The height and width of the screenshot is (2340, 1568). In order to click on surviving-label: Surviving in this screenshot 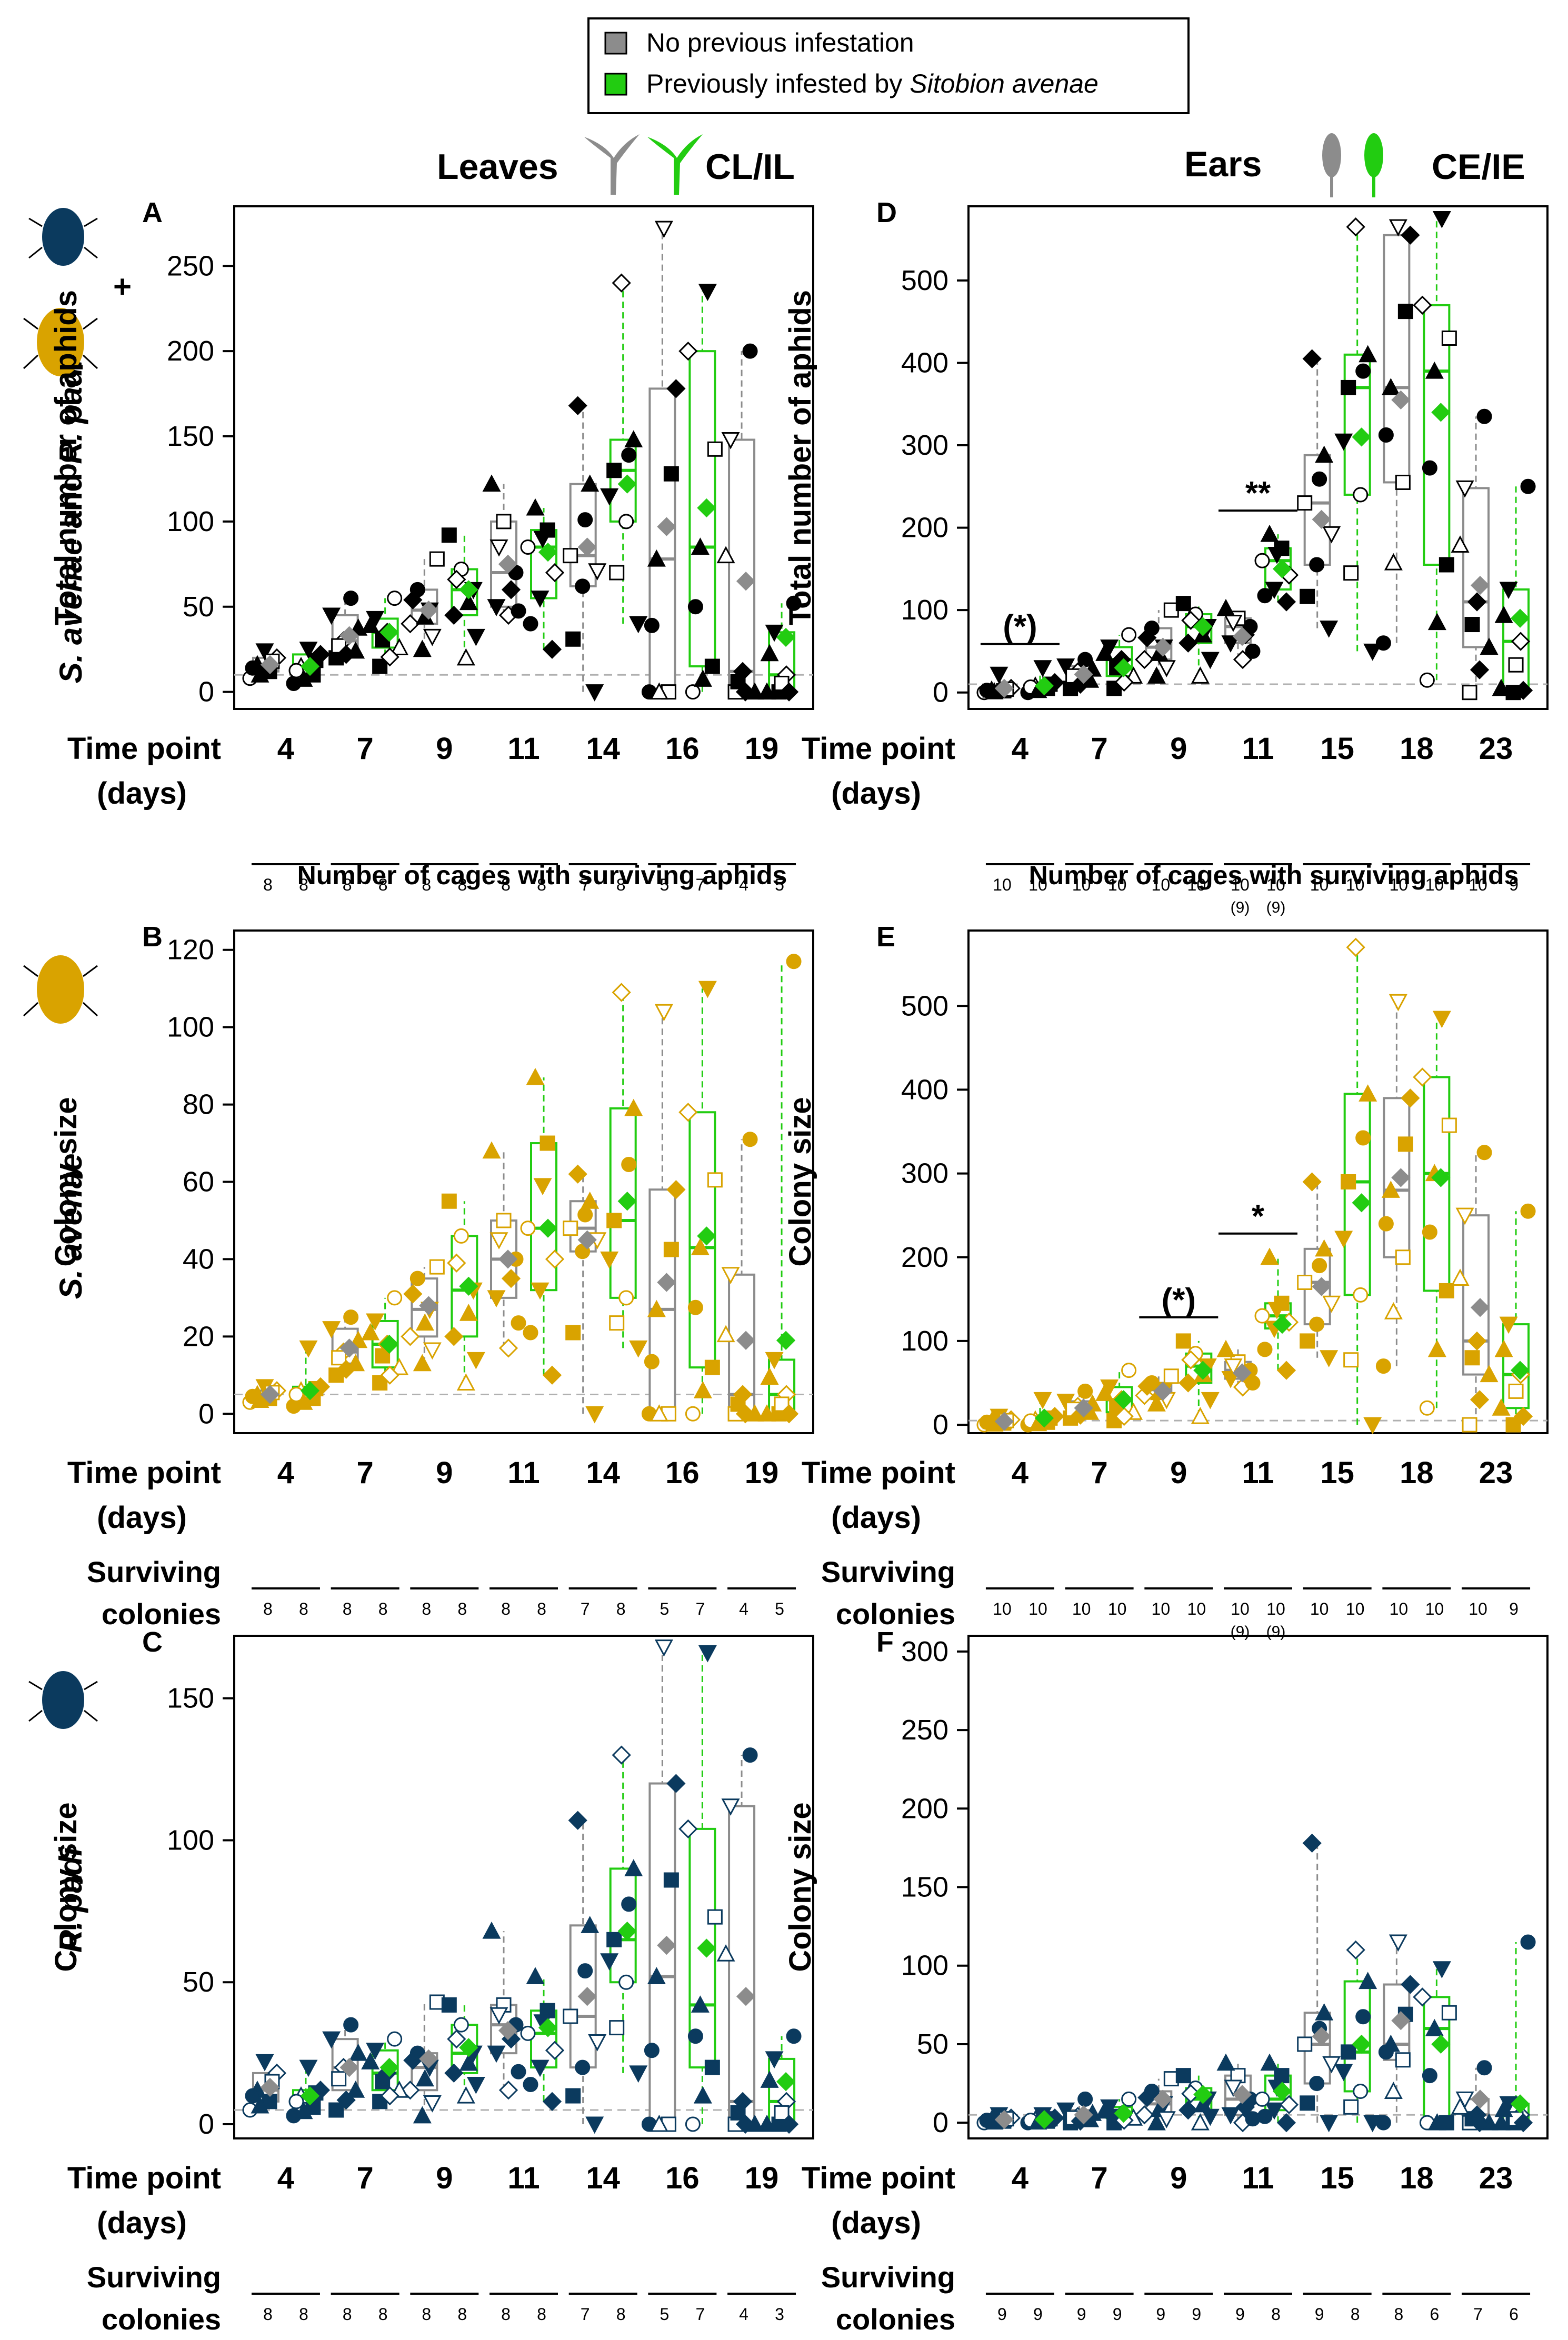, I will do `click(154, 1571)`.